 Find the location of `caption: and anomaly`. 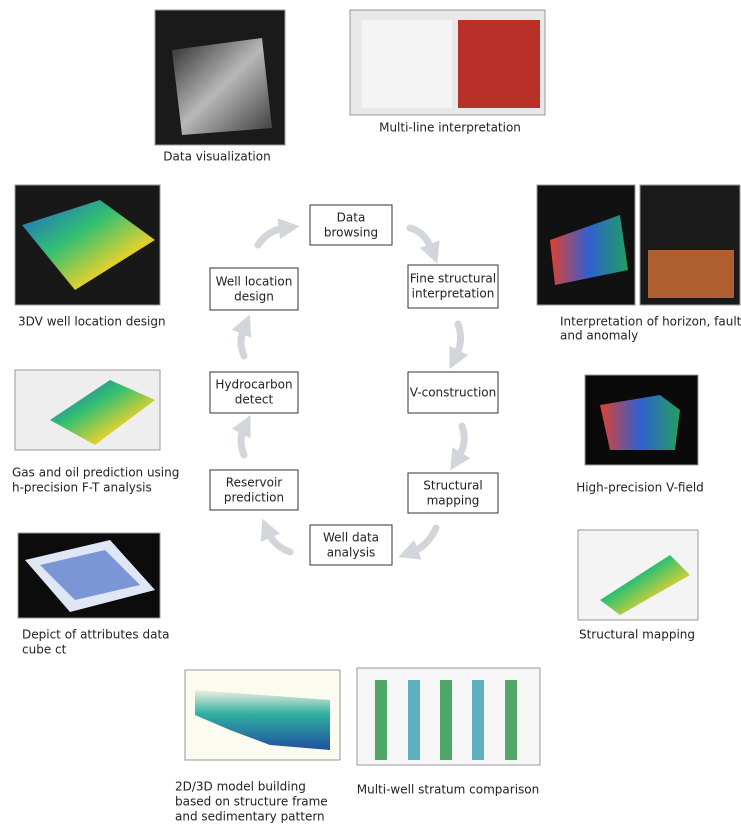

caption: and anomaly is located at coordinates (599, 336).